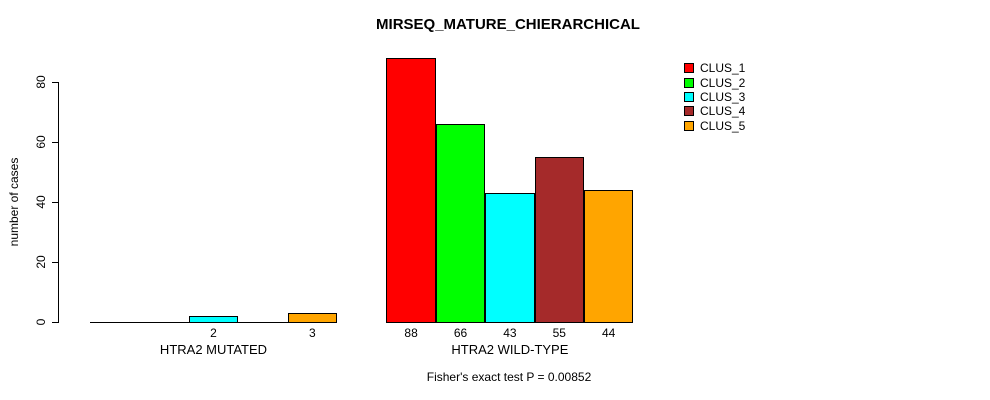 This screenshot has height=400, width=990. What do you see at coordinates (723, 111) in the screenshot?
I see `legend-label: CLUS_4` at bounding box center [723, 111].